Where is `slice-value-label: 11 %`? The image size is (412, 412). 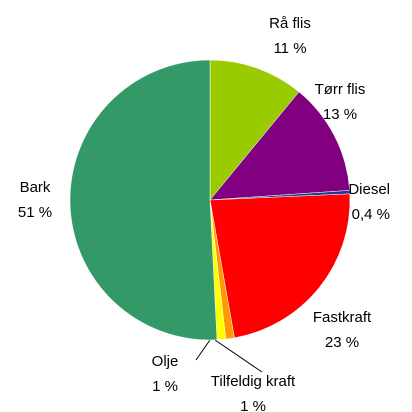
slice-value-label: 11 % is located at coordinates (289, 48).